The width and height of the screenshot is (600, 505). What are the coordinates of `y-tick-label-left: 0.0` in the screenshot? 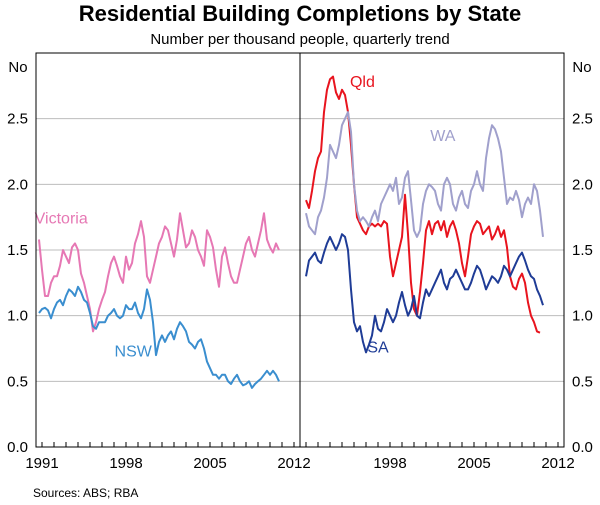 It's located at (17, 447).